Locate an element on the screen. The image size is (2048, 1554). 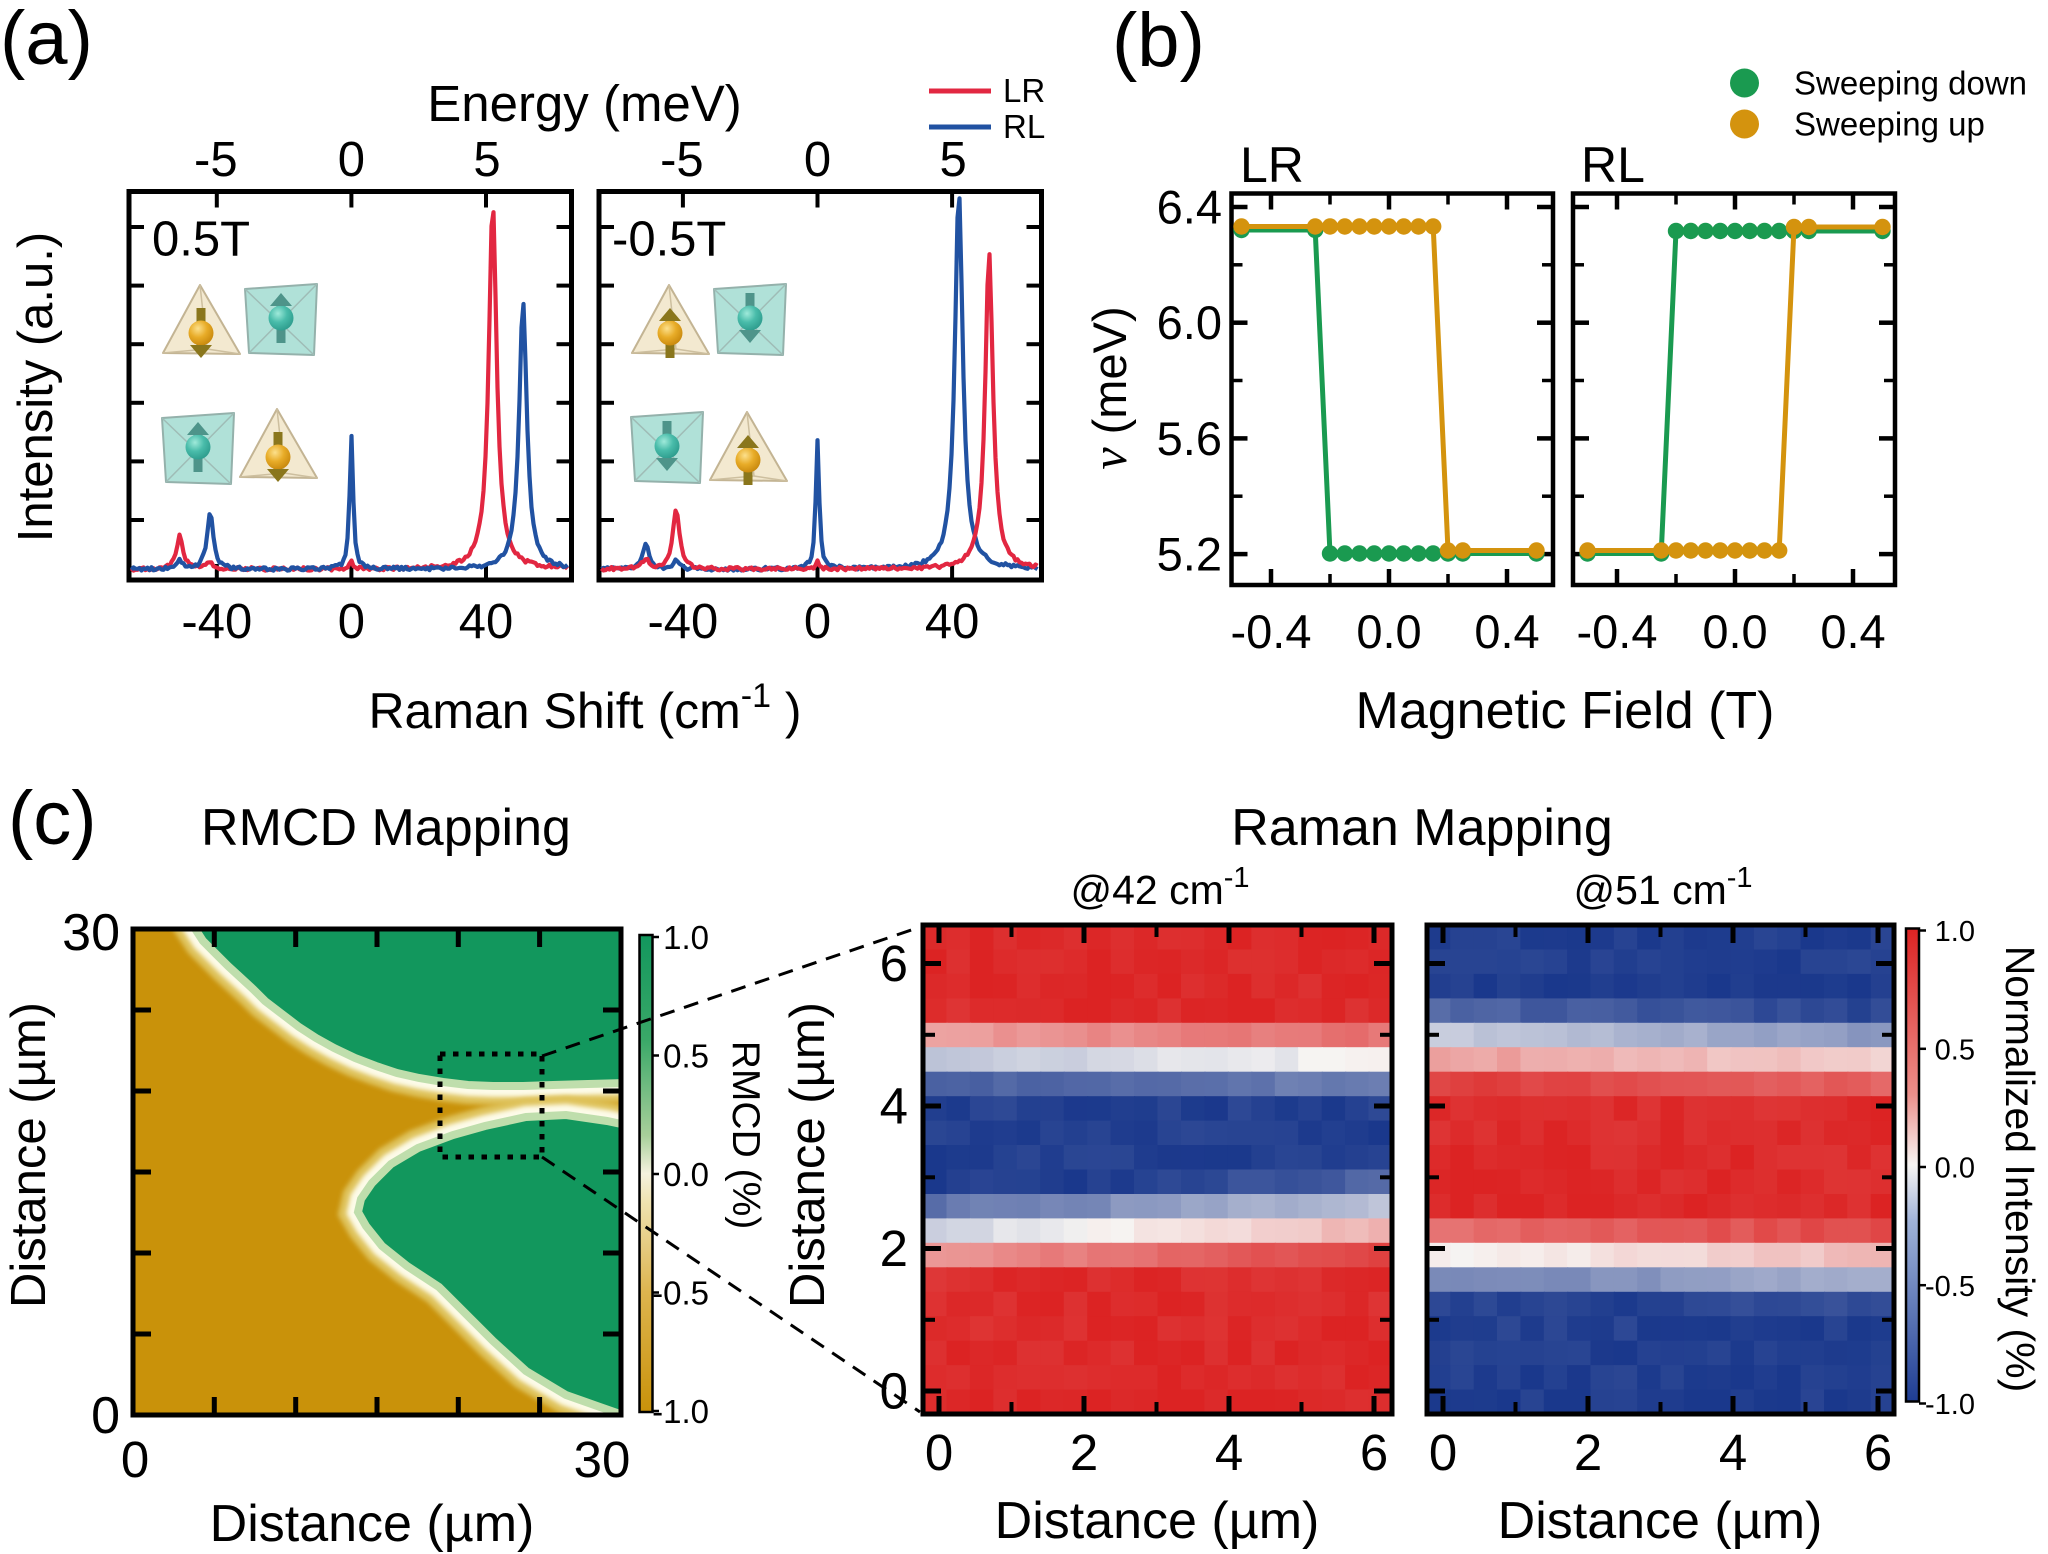
svg-text: Raman Shift (cm-1 ) is located at coordinates (584, 708).